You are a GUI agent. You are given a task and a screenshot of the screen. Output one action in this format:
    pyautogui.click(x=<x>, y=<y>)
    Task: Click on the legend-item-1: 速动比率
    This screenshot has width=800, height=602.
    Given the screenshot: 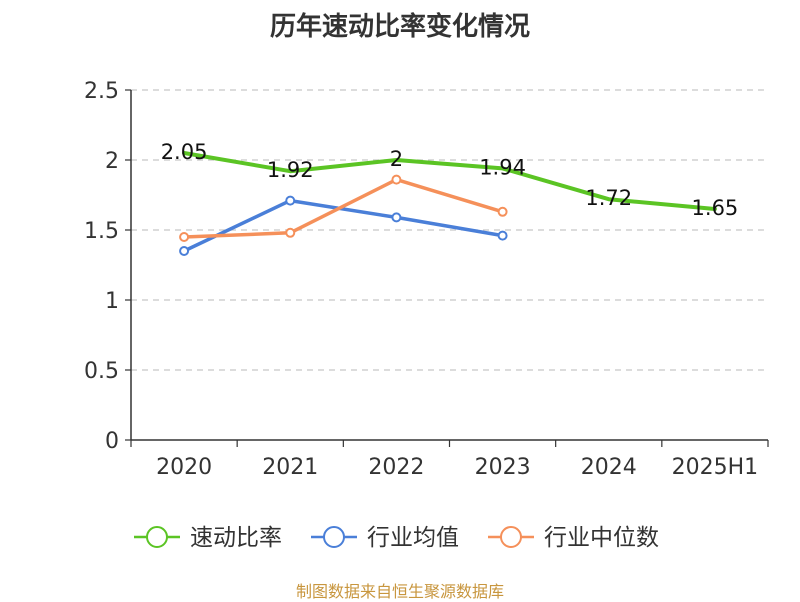 What is the action you would take?
    pyautogui.click(x=208, y=538)
    